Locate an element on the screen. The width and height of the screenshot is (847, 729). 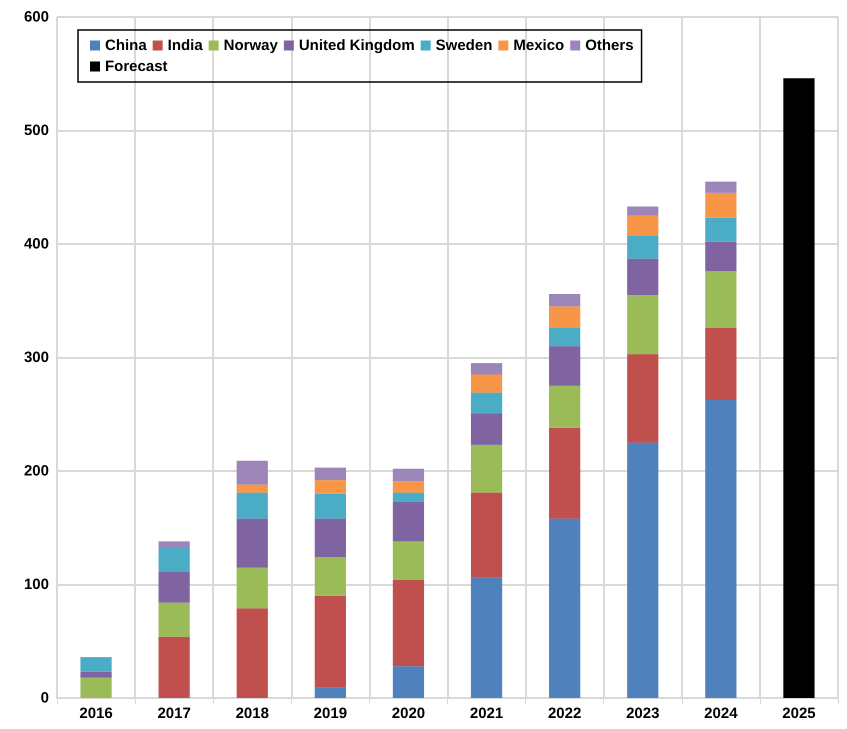
x-tick-label: 2016 is located at coordinates (96, 713).